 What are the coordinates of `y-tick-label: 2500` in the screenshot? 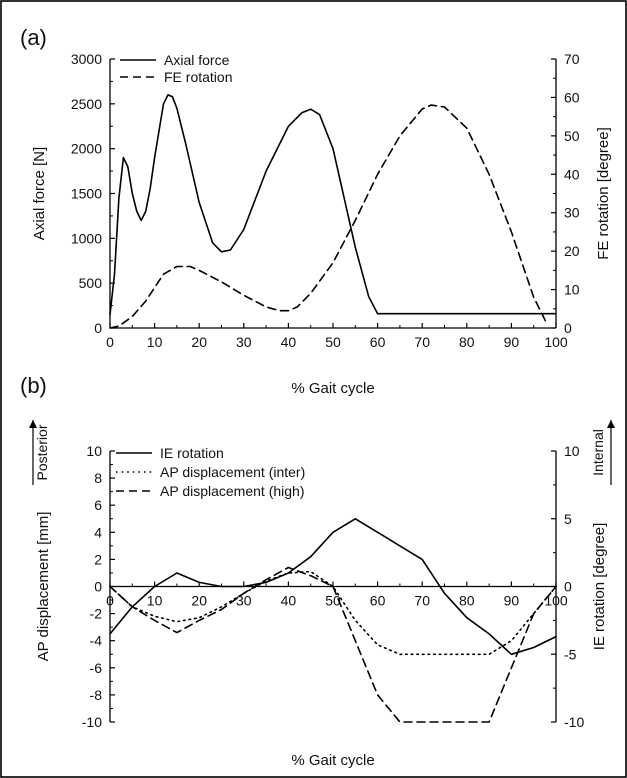 It's located at (86, 104).